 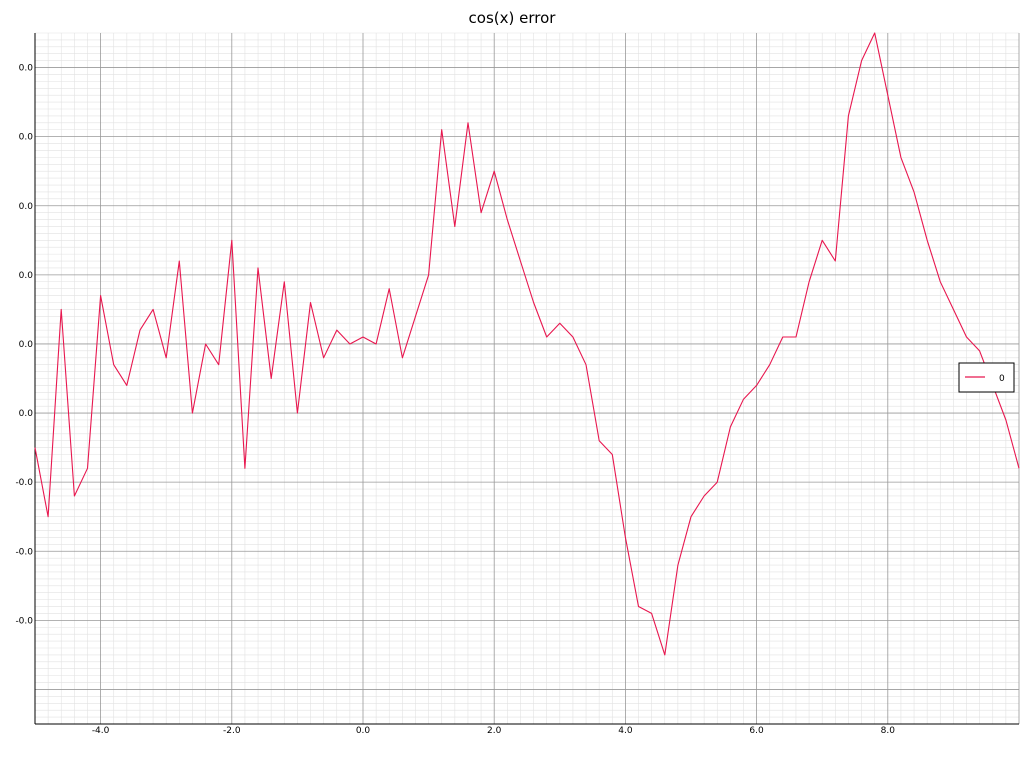 I want to click on legend-label: 0, so click(x=1002, y=379).